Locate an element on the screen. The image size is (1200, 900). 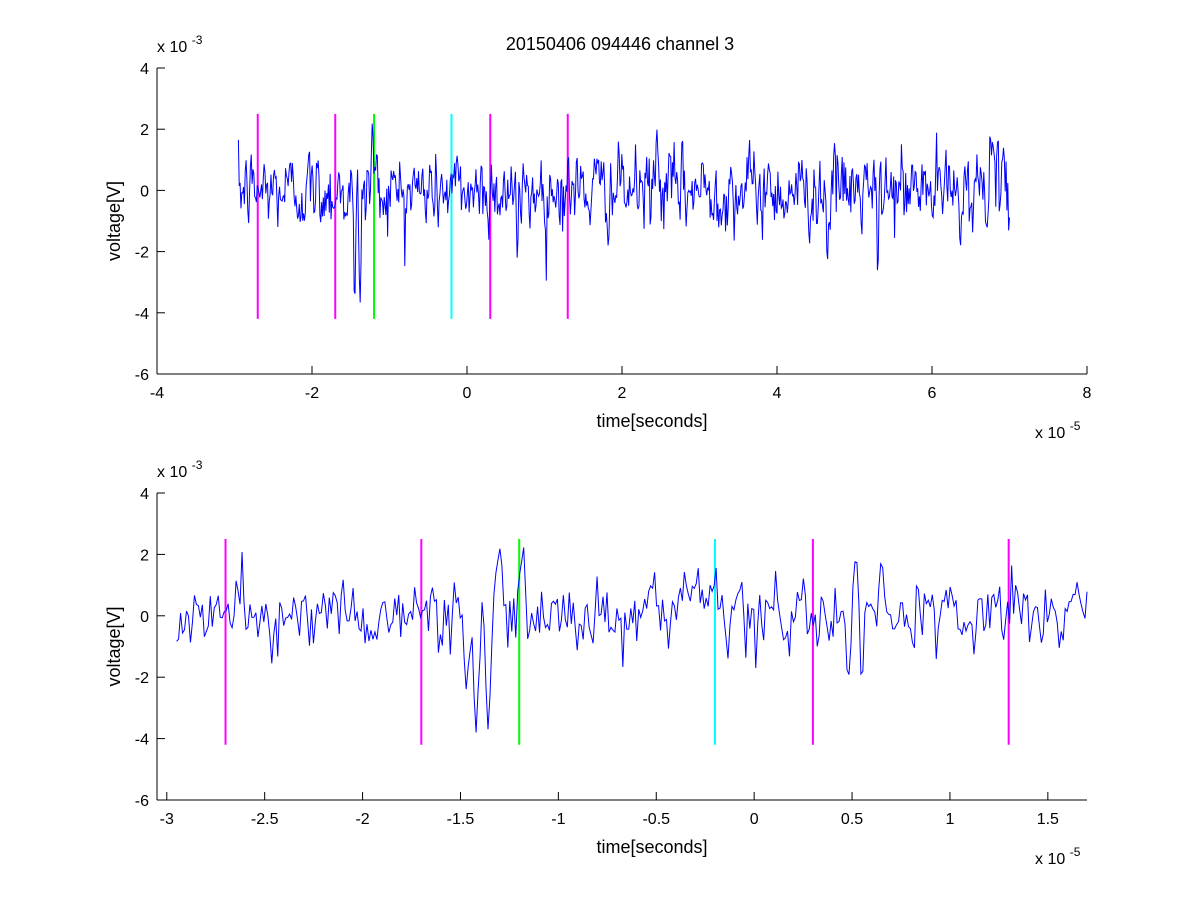
bottom-plot-x-exponent-base: x 10 is located at coordinates (1050, 859).